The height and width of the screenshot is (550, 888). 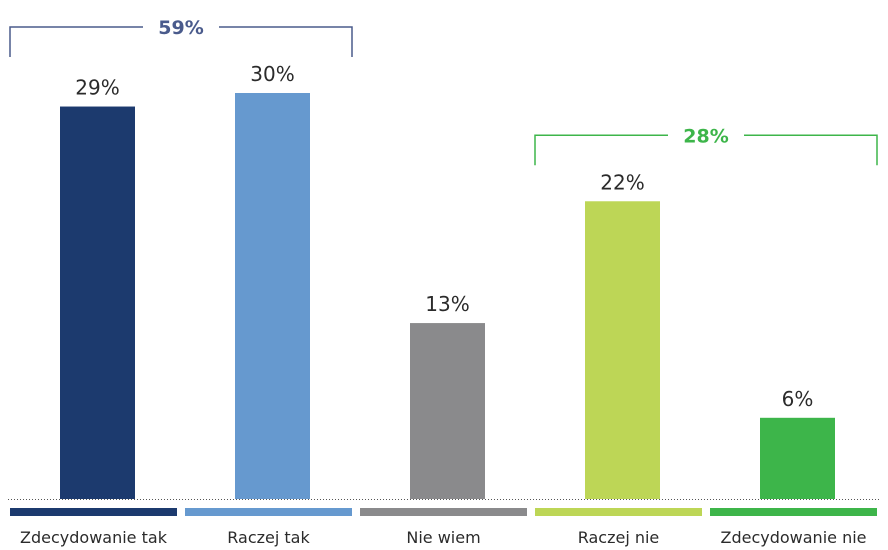 What do you see at coordinates (272, 74) in the screenshot?
I see `value-label-2: 30%` at bounding box center [272, 74].